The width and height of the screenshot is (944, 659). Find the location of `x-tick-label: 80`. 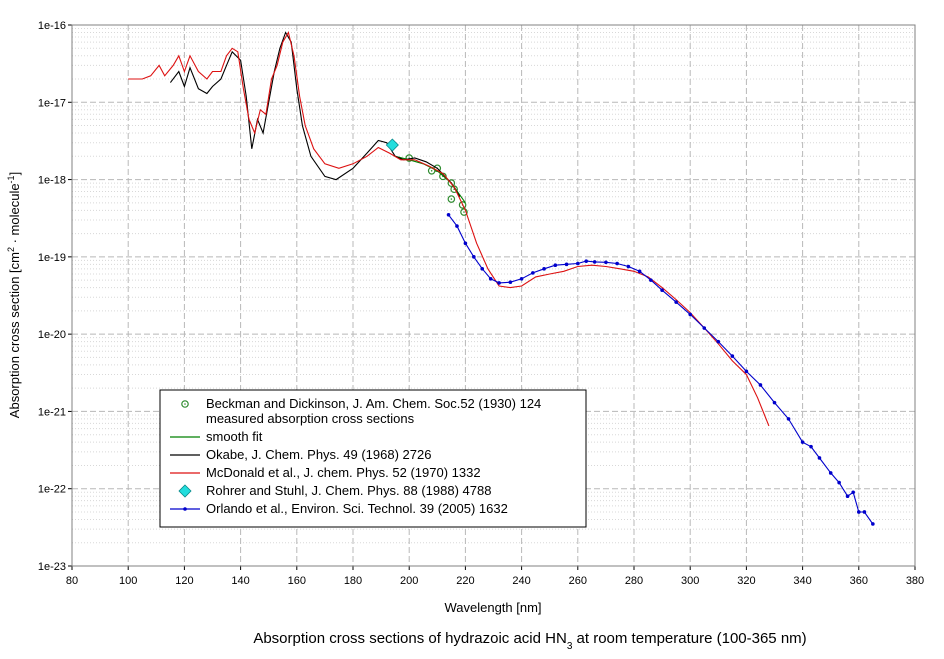

x-tick-label: 80 is located at coordinates (72, 581).